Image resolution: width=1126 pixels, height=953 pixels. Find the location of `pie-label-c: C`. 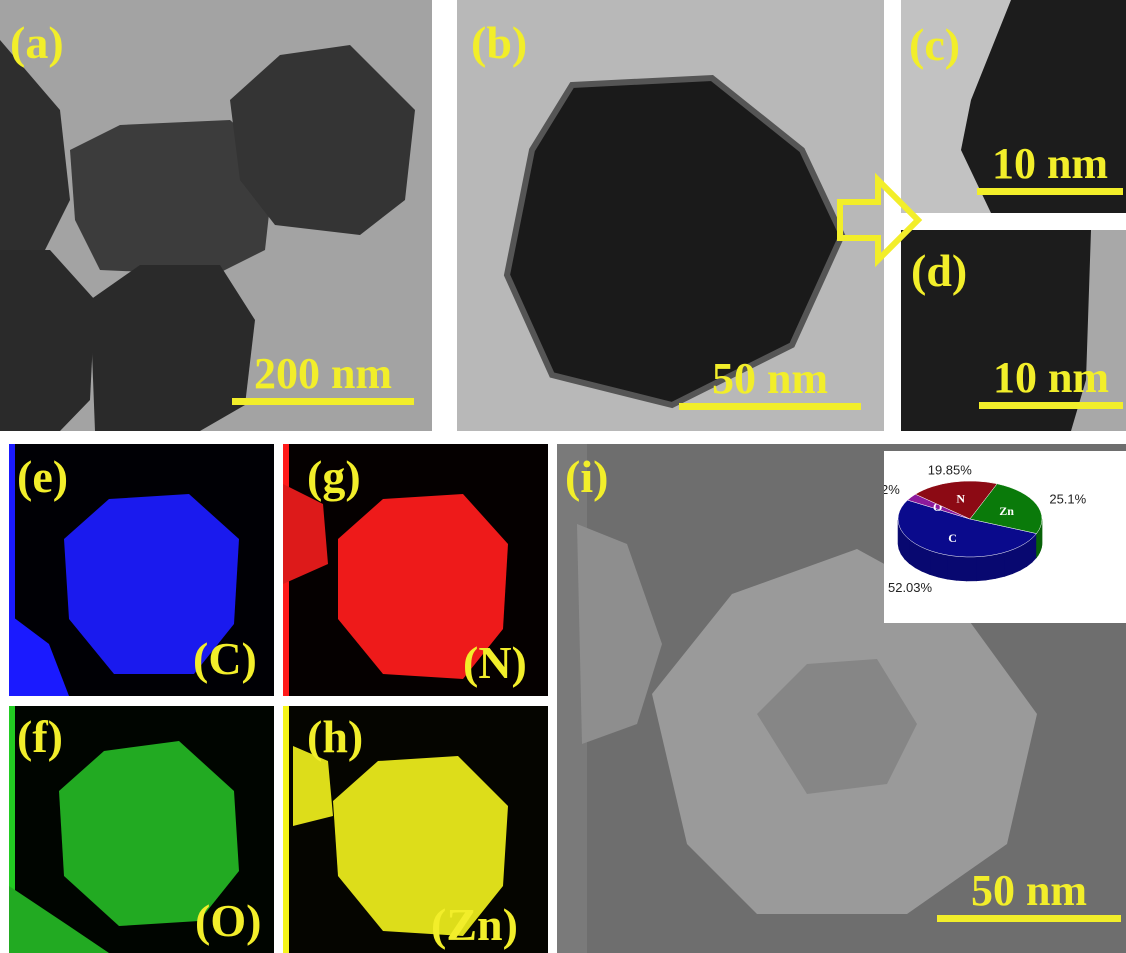

pie-label-c: C is located at coordinates (952, 538).